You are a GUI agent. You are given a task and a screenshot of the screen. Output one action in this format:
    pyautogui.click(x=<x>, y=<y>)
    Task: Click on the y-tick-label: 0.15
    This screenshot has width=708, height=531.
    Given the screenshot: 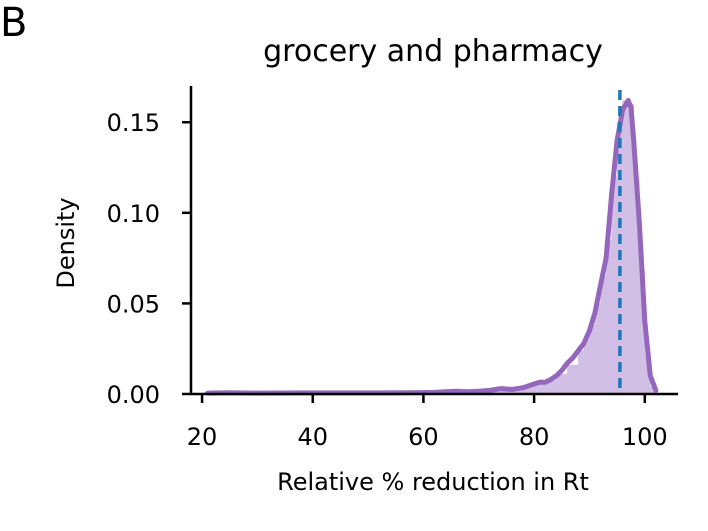 What is the action you would take?
    pyautogui.click(x=133, y=123)
    